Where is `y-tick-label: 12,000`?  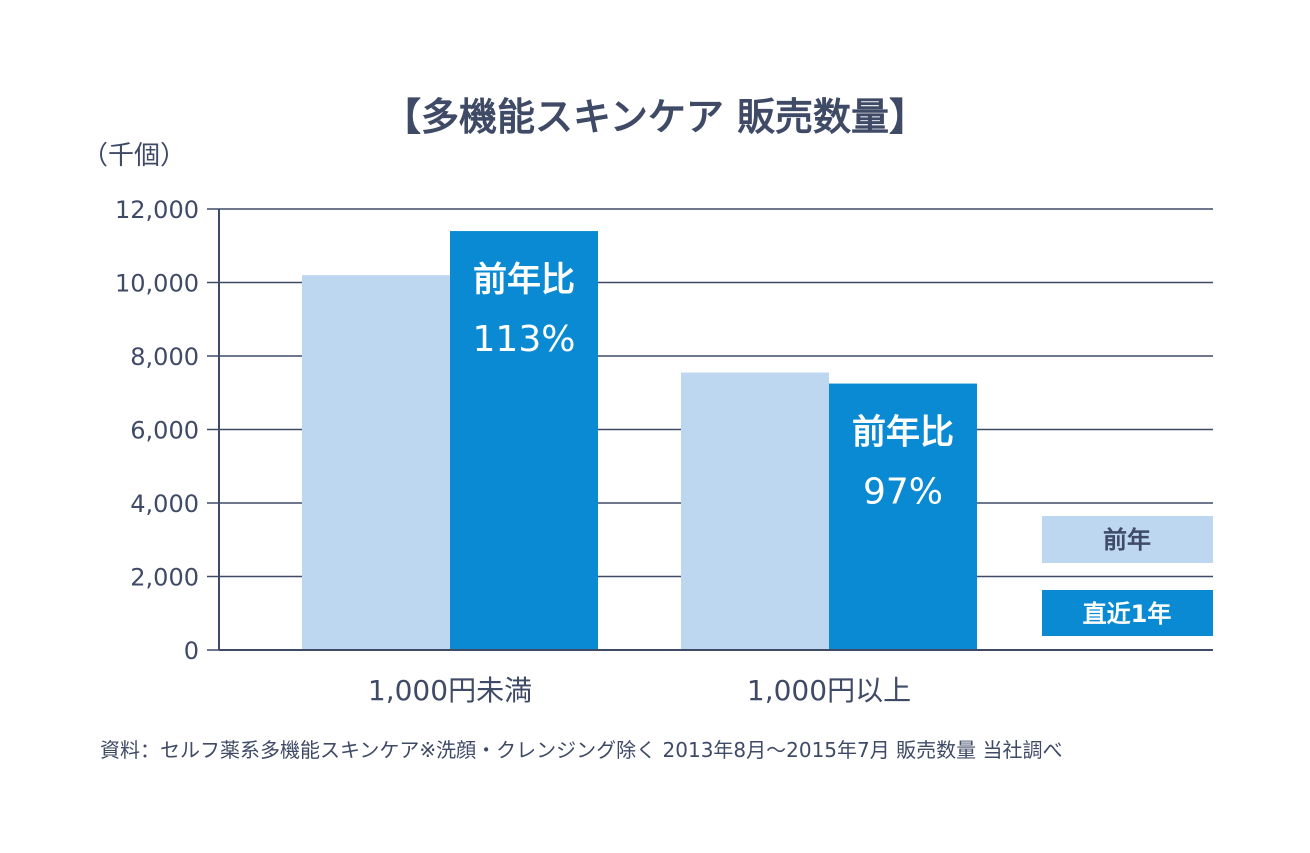
y-tick-label: 12,000 is located at coordinates (157, 210).